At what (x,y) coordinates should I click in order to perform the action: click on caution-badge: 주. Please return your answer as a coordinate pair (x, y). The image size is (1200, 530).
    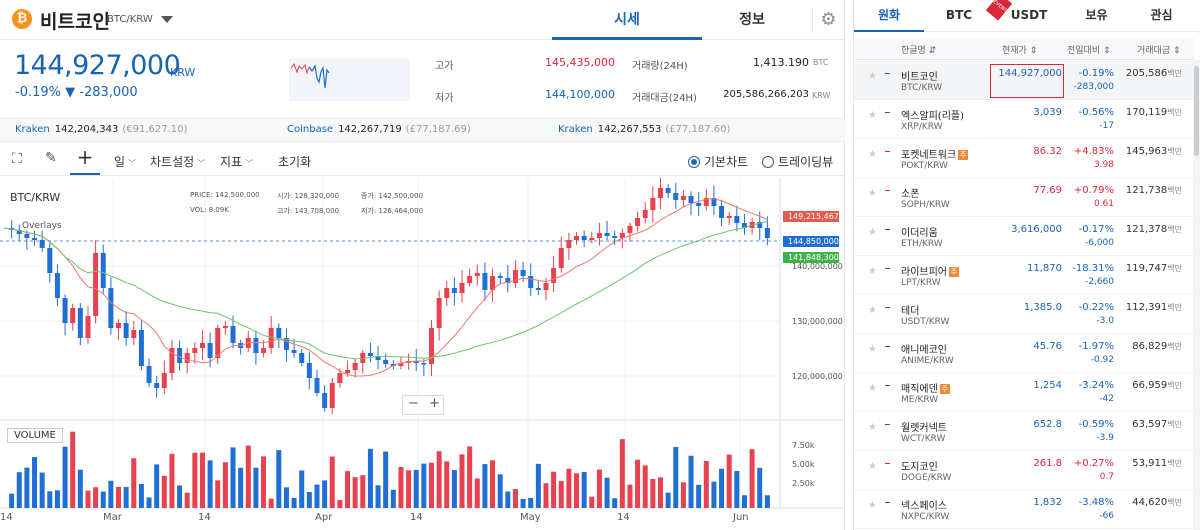
    Looking at the image, I should click on (963, 155).